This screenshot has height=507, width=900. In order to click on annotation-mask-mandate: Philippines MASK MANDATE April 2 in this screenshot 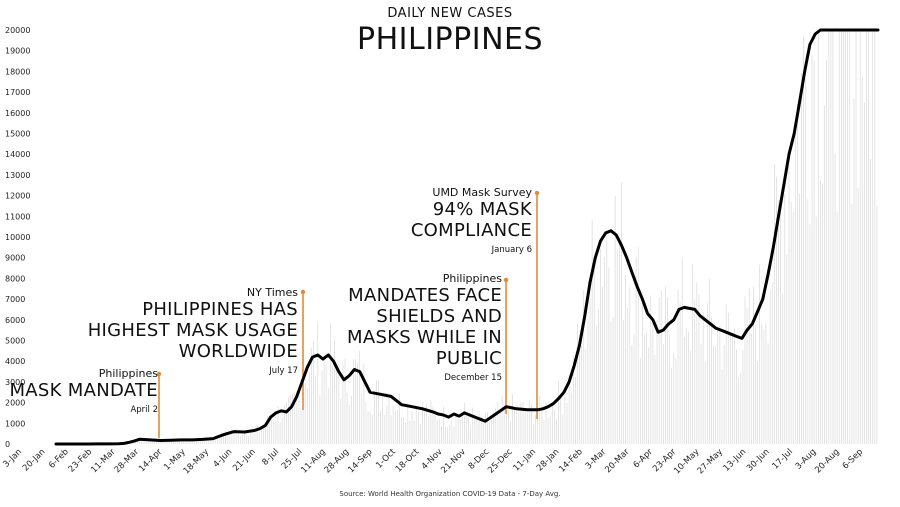, I will do `click(83, 391)`.